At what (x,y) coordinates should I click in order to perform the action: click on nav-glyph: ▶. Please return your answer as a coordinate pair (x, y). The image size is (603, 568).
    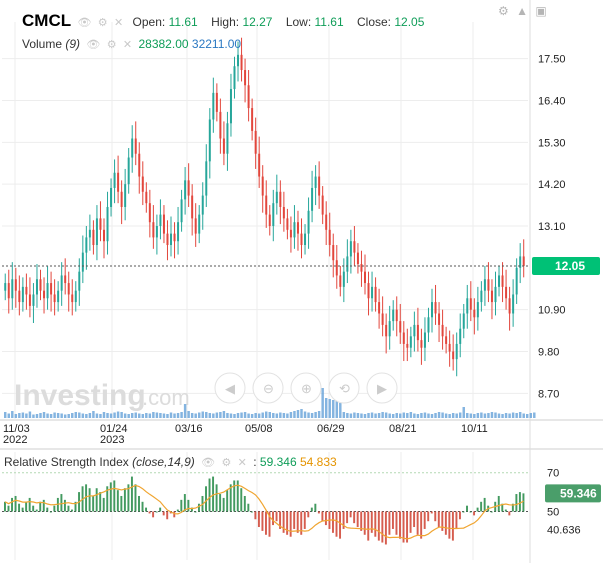
    Looking at the image, I should click on (382, 388).